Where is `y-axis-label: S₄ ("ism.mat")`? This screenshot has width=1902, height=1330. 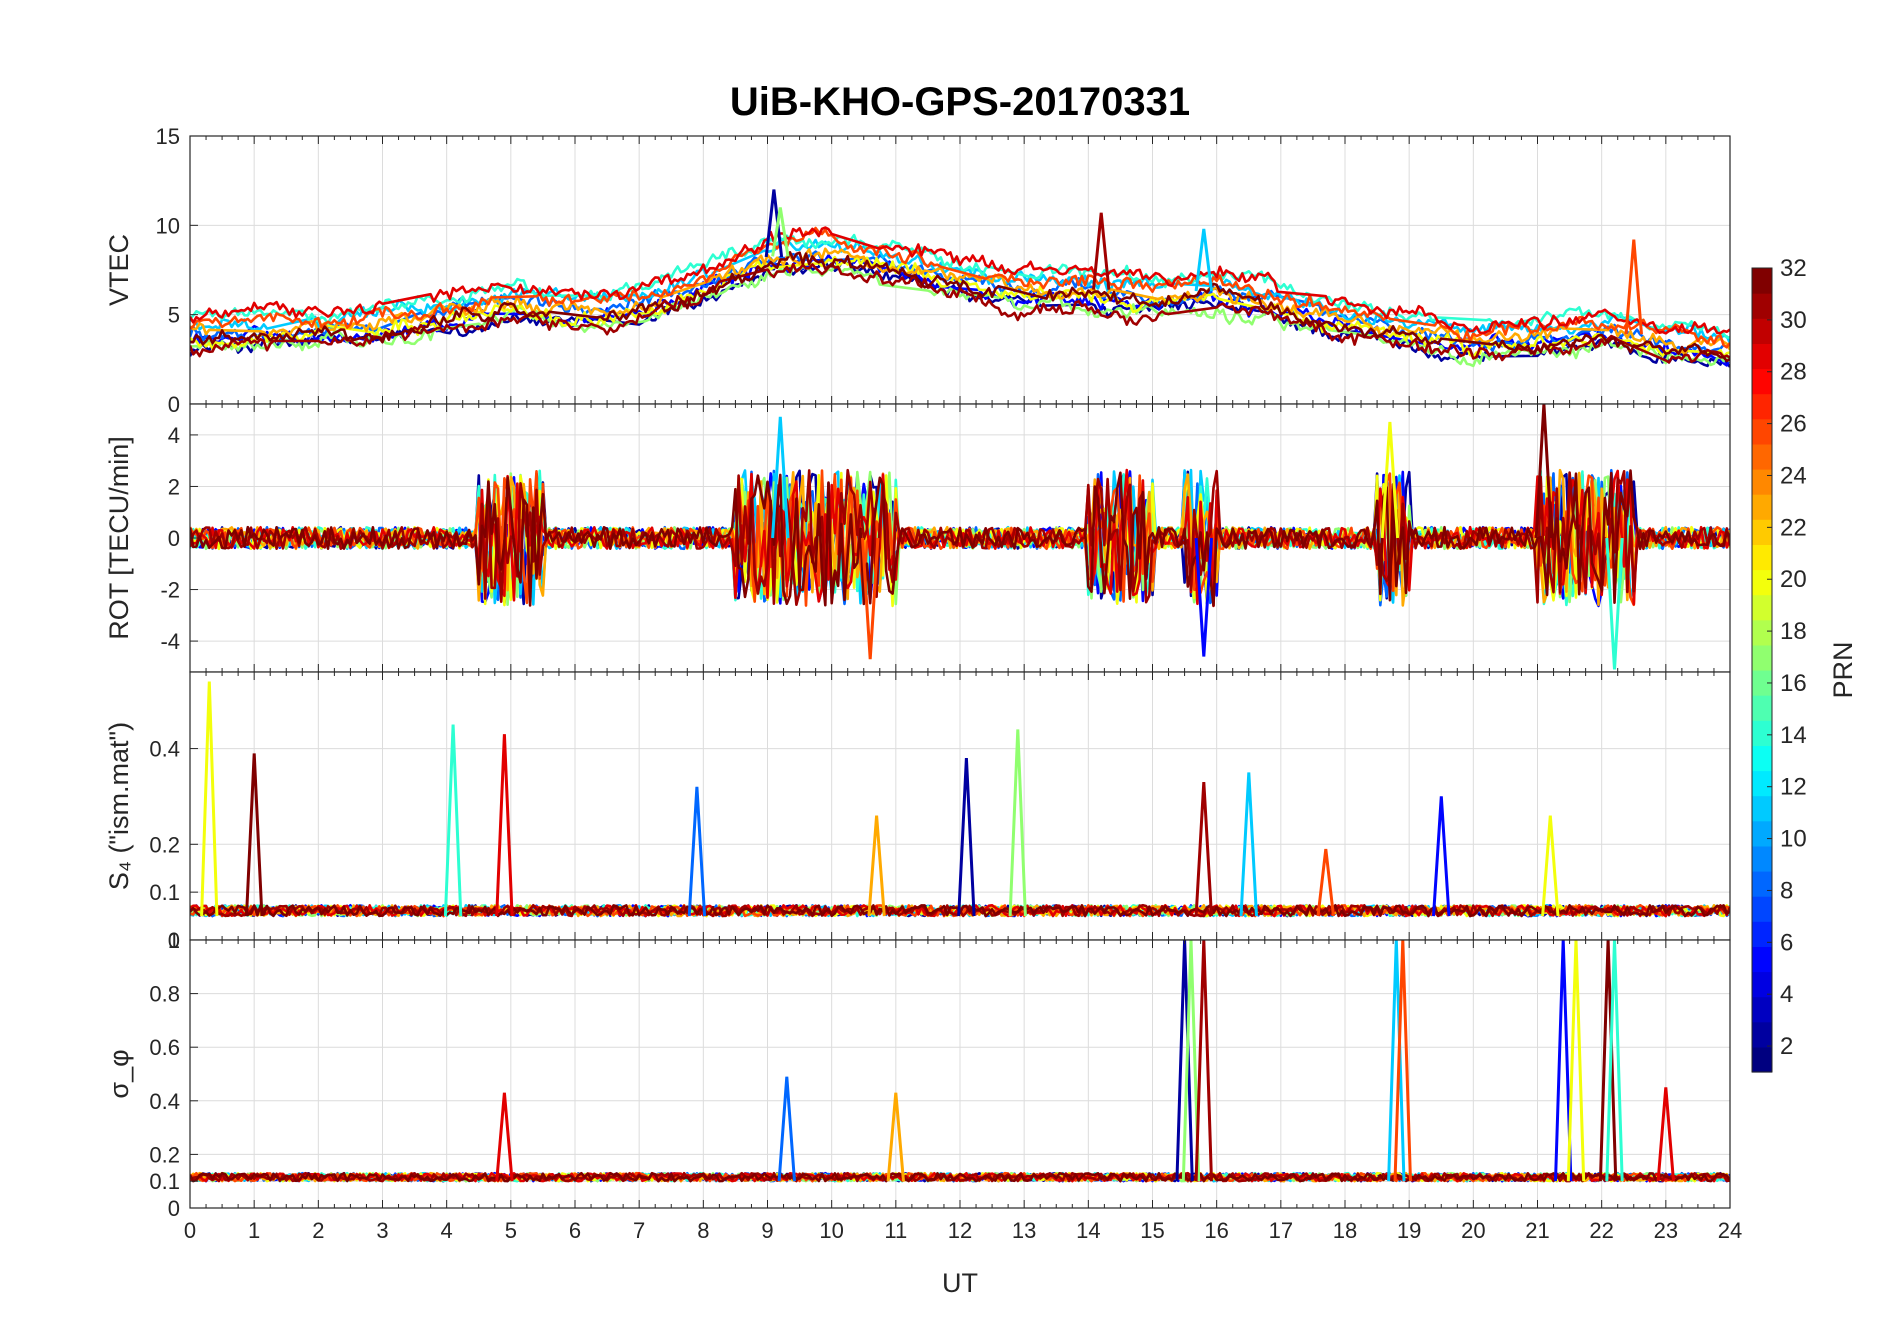 y-axis-label: S₄ ("ism.mat") is located at coordinates (119, 806).